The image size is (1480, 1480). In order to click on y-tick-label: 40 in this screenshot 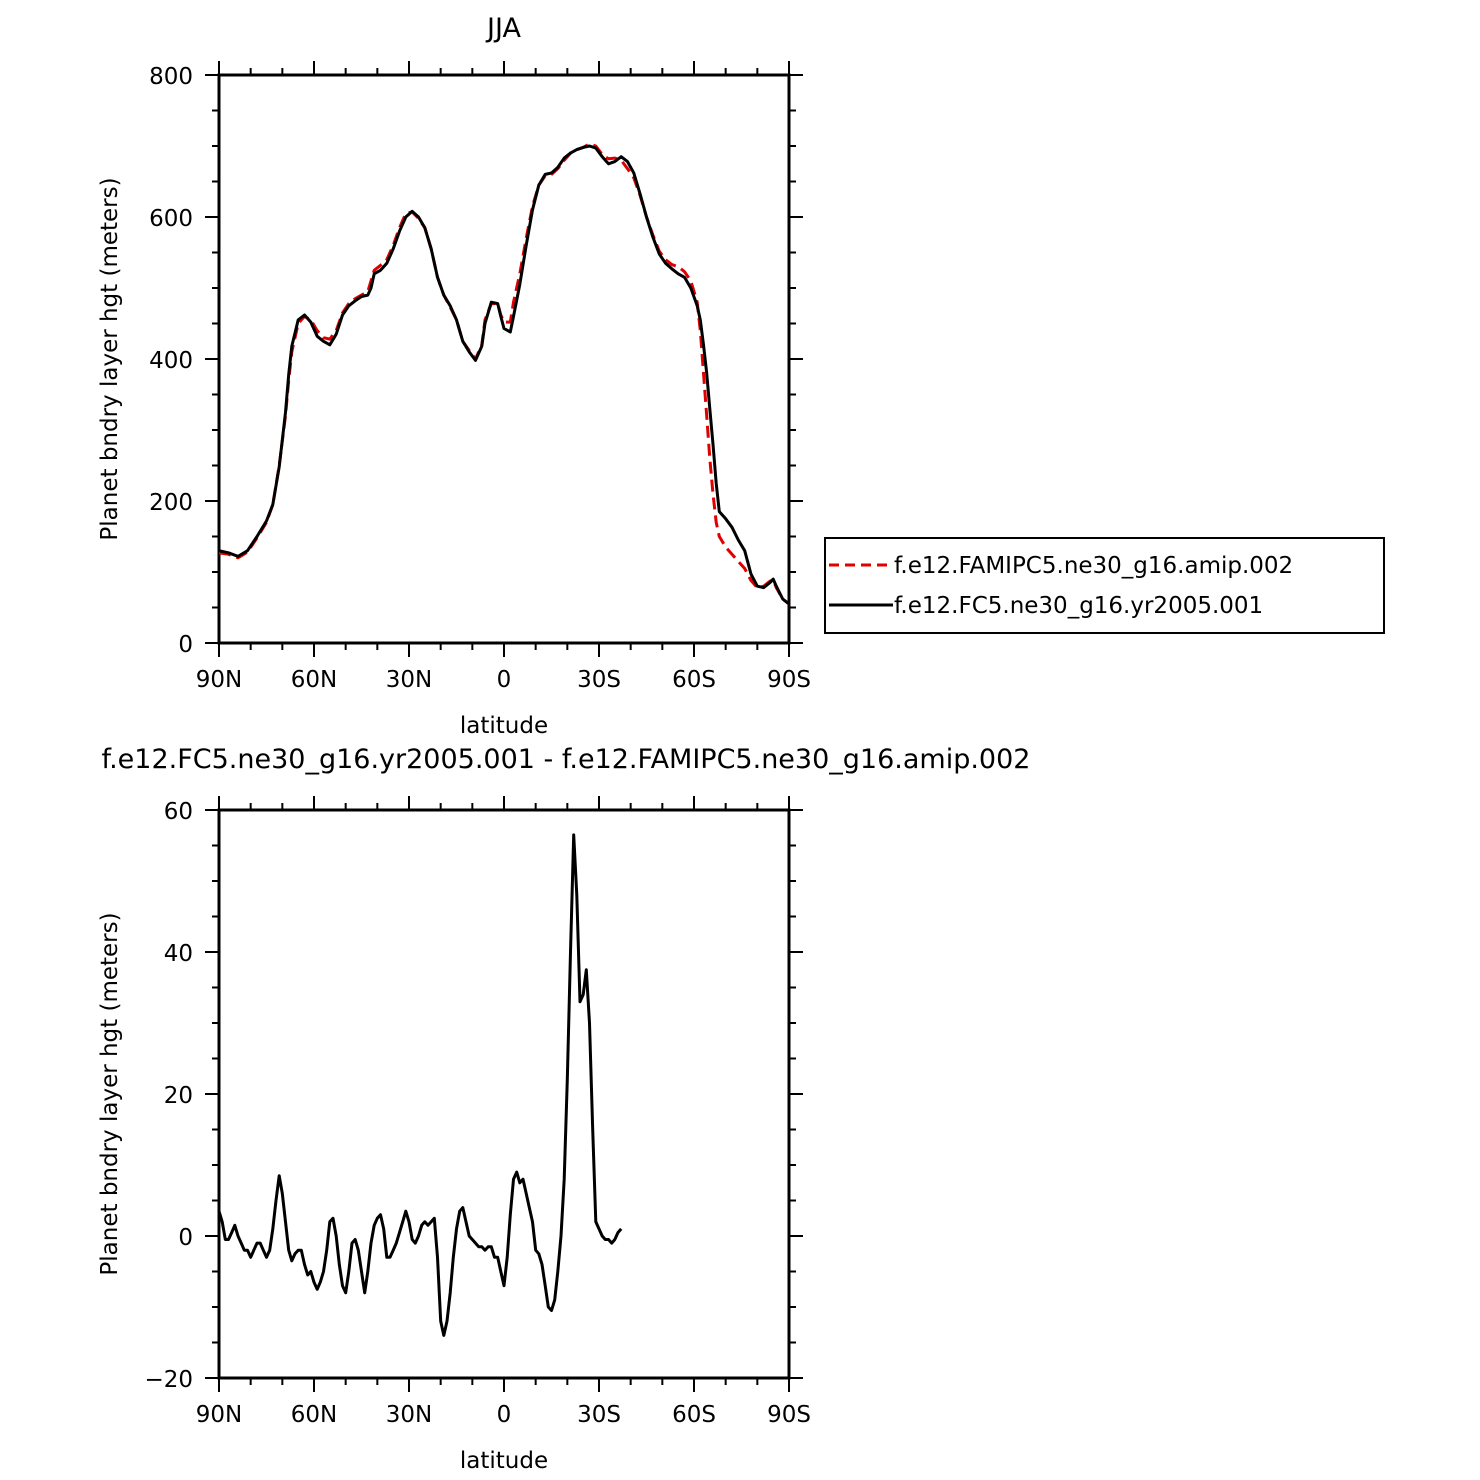, I will do `click(178, 954)`.